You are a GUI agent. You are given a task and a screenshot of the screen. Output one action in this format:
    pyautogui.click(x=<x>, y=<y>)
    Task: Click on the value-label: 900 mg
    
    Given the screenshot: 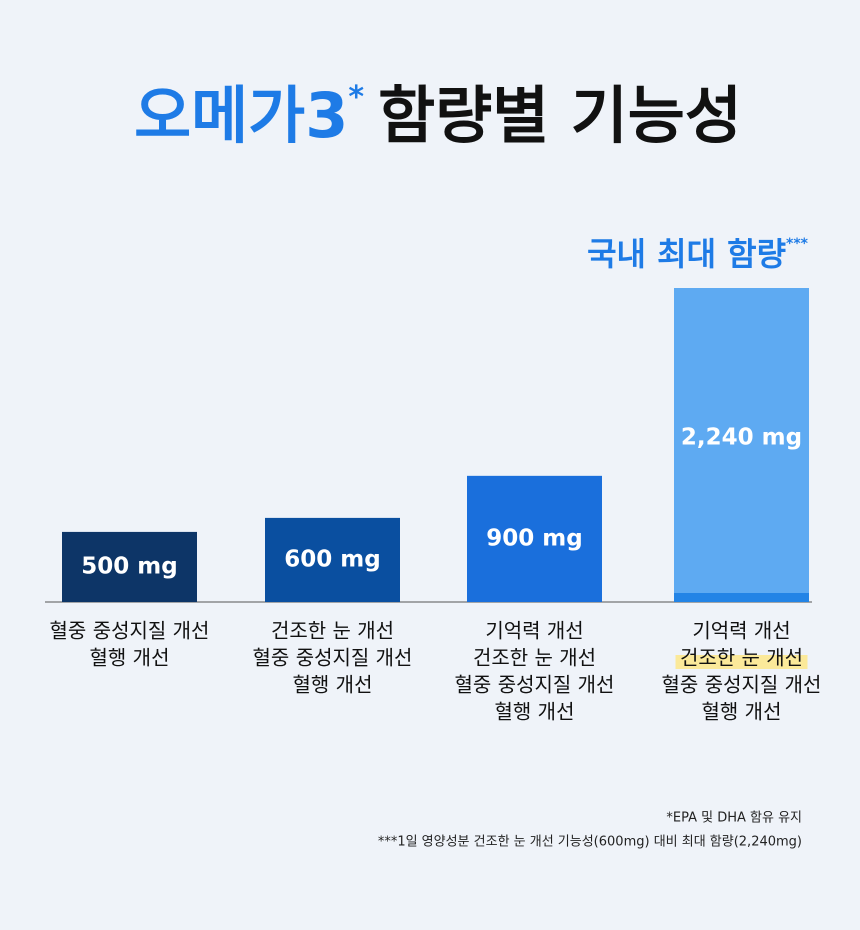 What is the action you would take?
    pyautogui.click(x=534, y=538)
    